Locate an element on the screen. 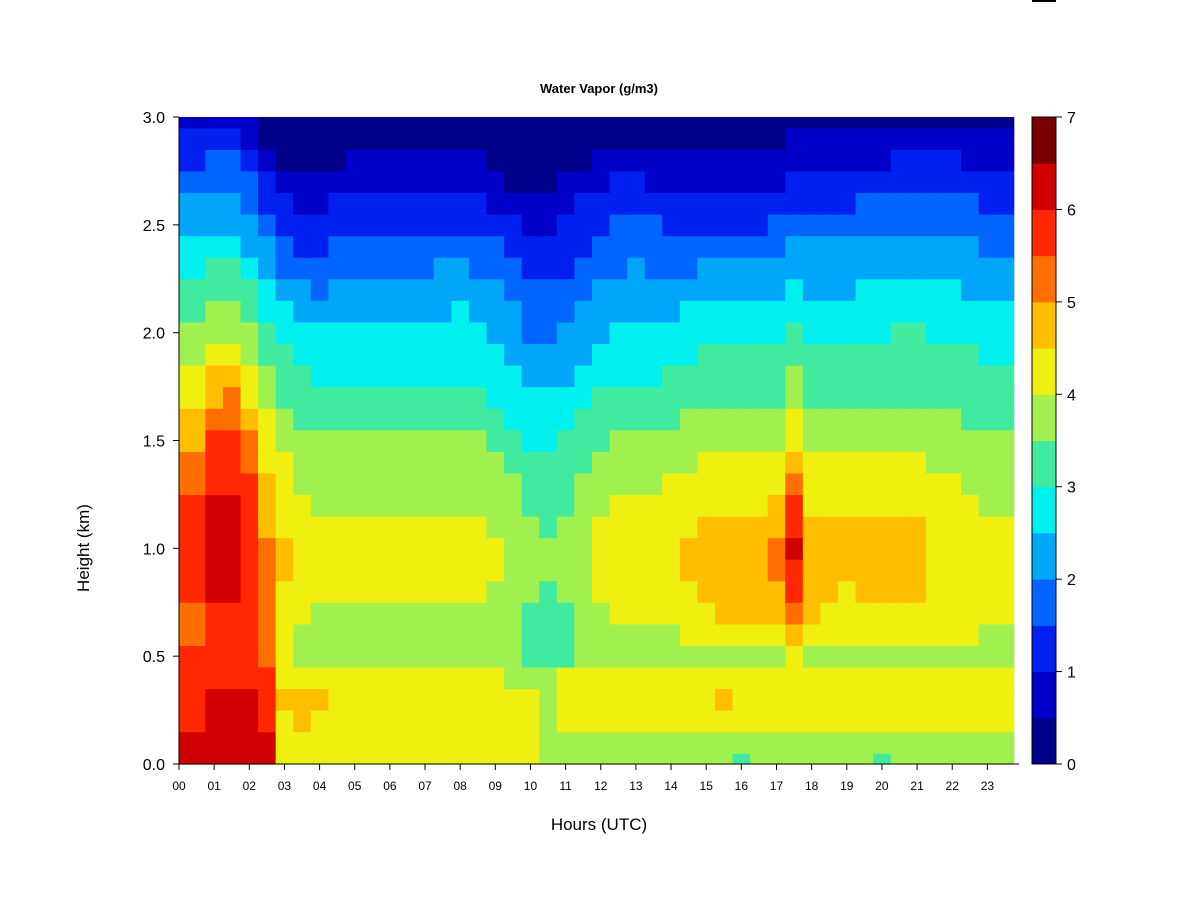 This screenshot has width=1200, height=900. colorbar-frame is located at coordinates (1044, 440).